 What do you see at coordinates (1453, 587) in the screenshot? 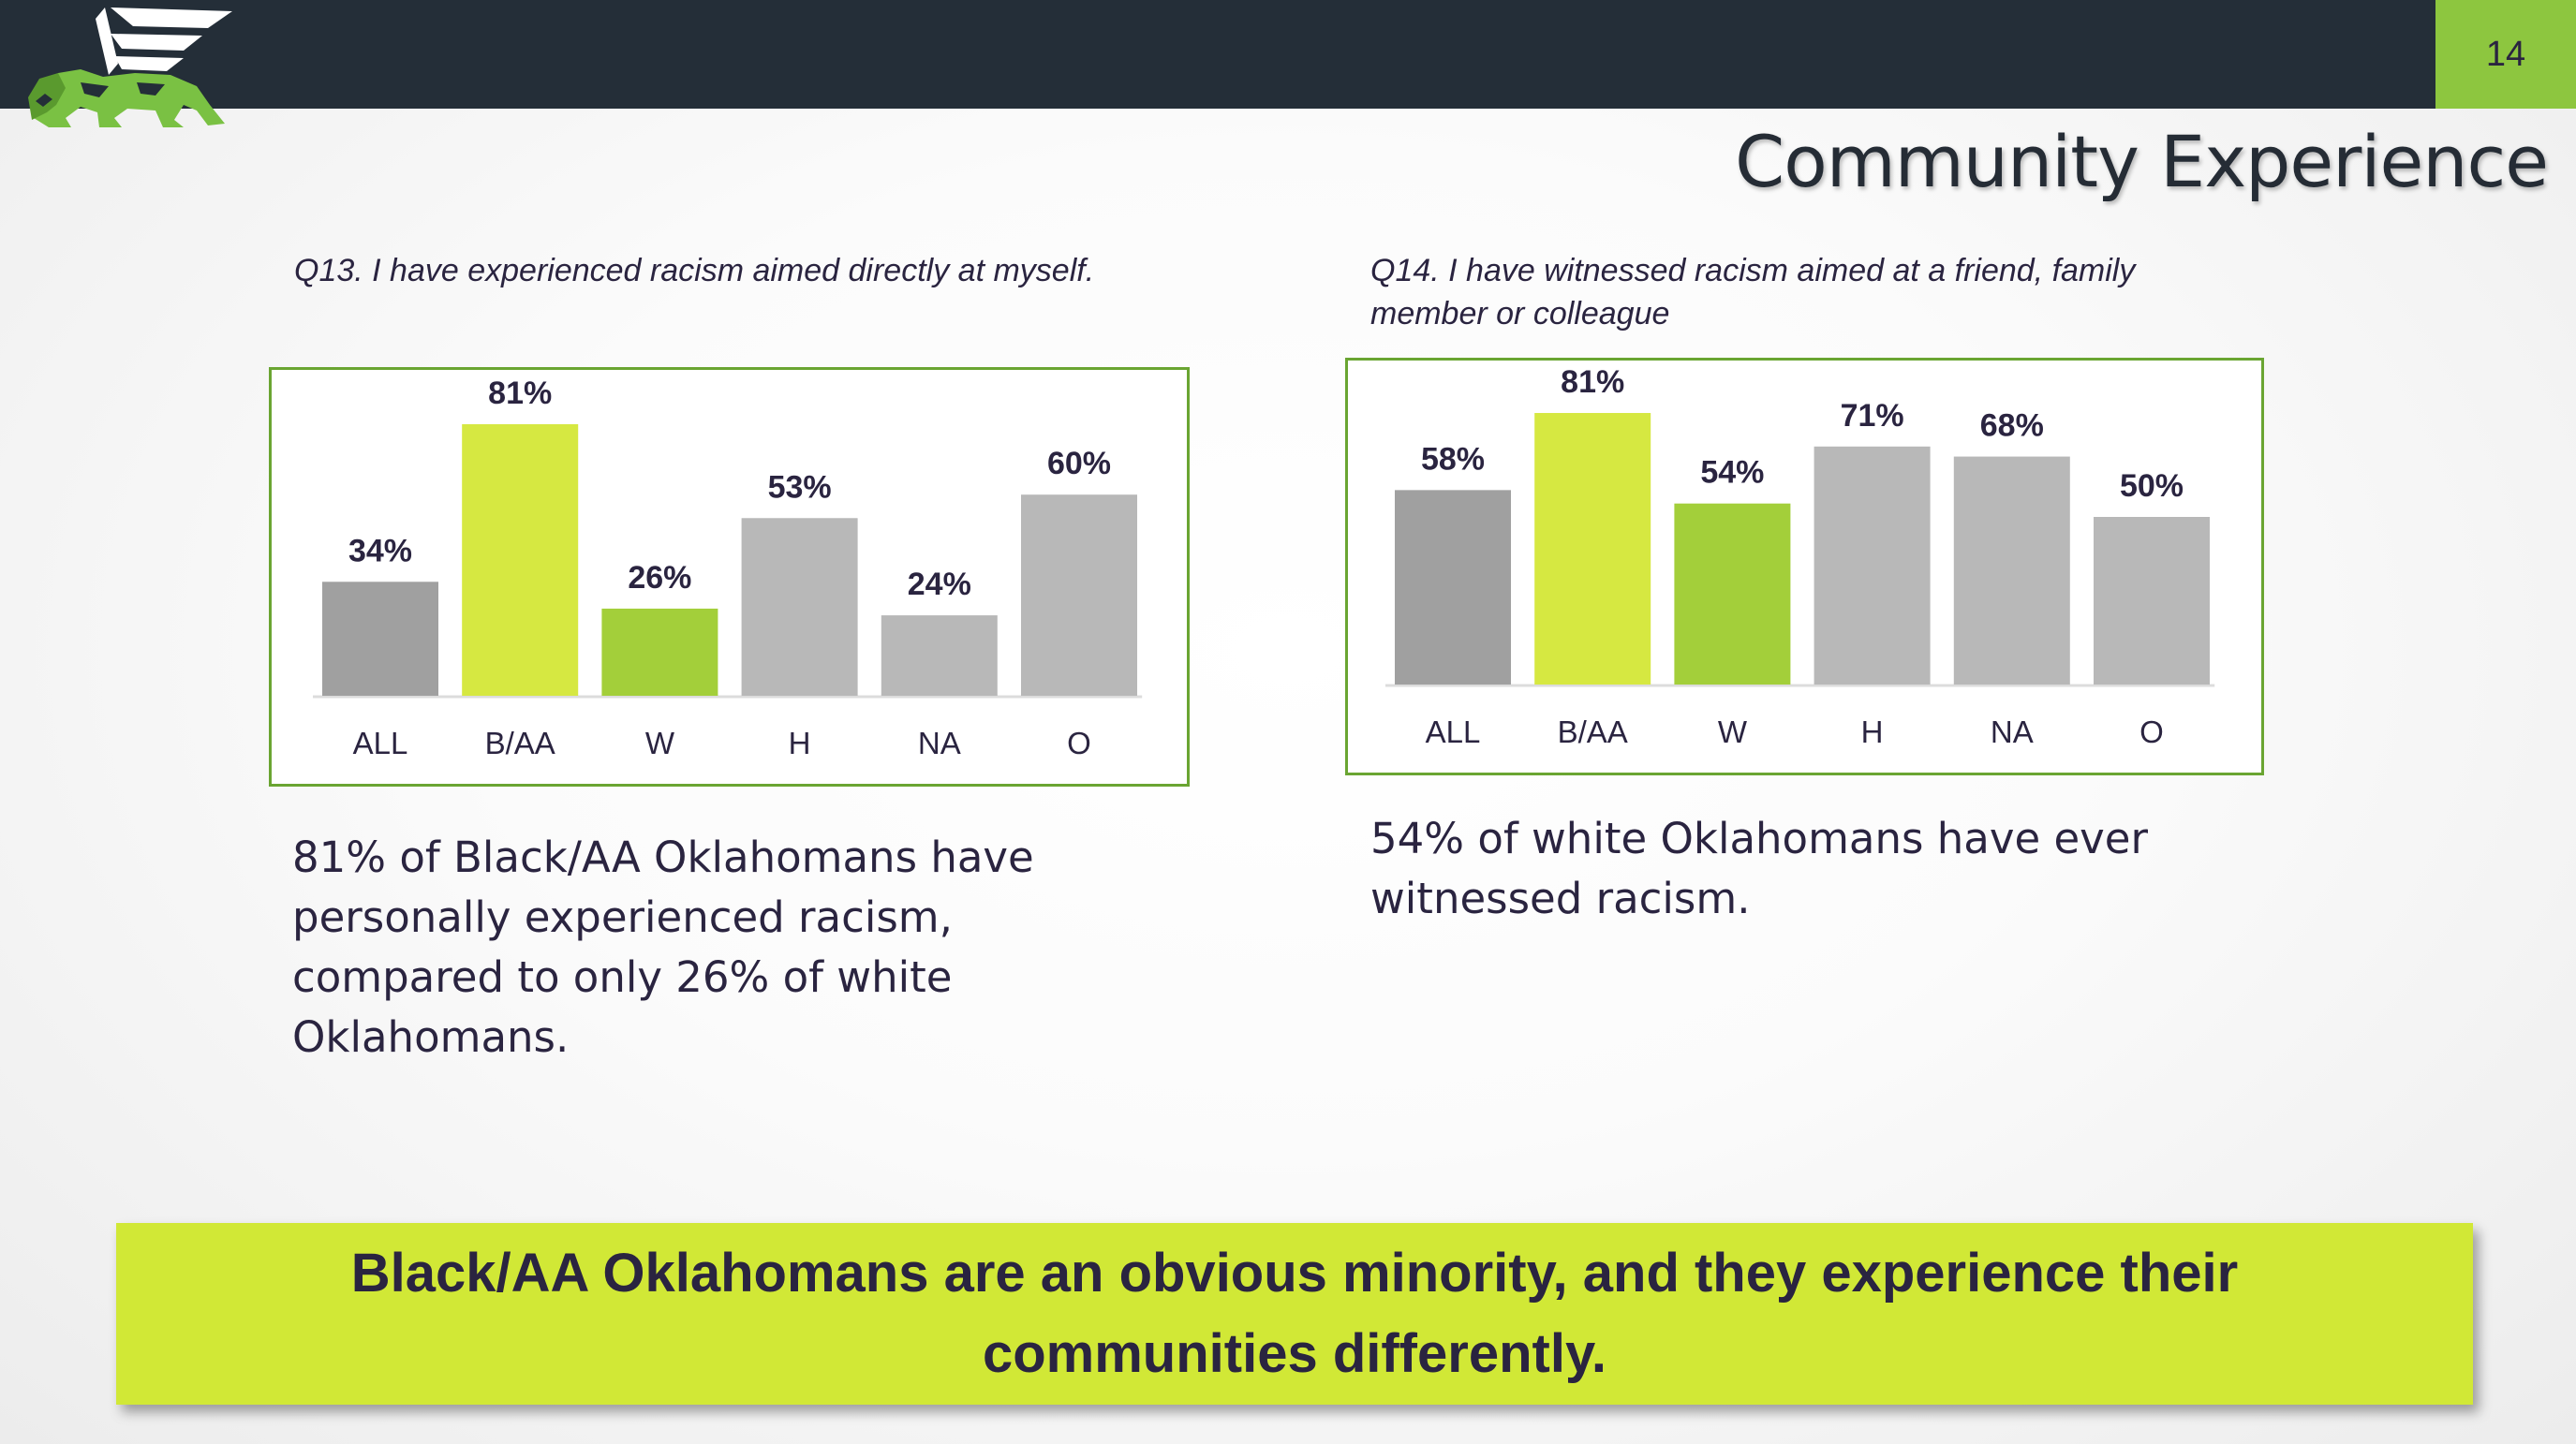
I see `q14-bar-all` at bounding box center [1453, 587].